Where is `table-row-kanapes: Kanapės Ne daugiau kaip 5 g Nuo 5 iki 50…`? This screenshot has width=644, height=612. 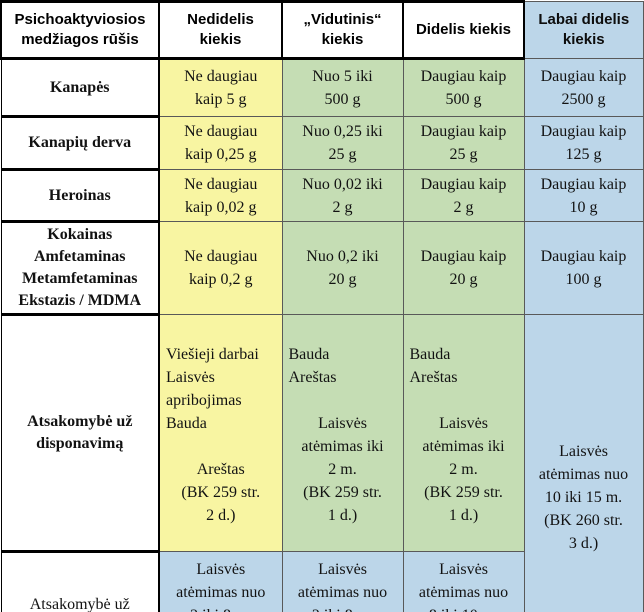 table-row-kanapes: Kanapės Ne daugiau kaip 5 g Nuo 5 iki 50… is located at coordinates (322, 87).